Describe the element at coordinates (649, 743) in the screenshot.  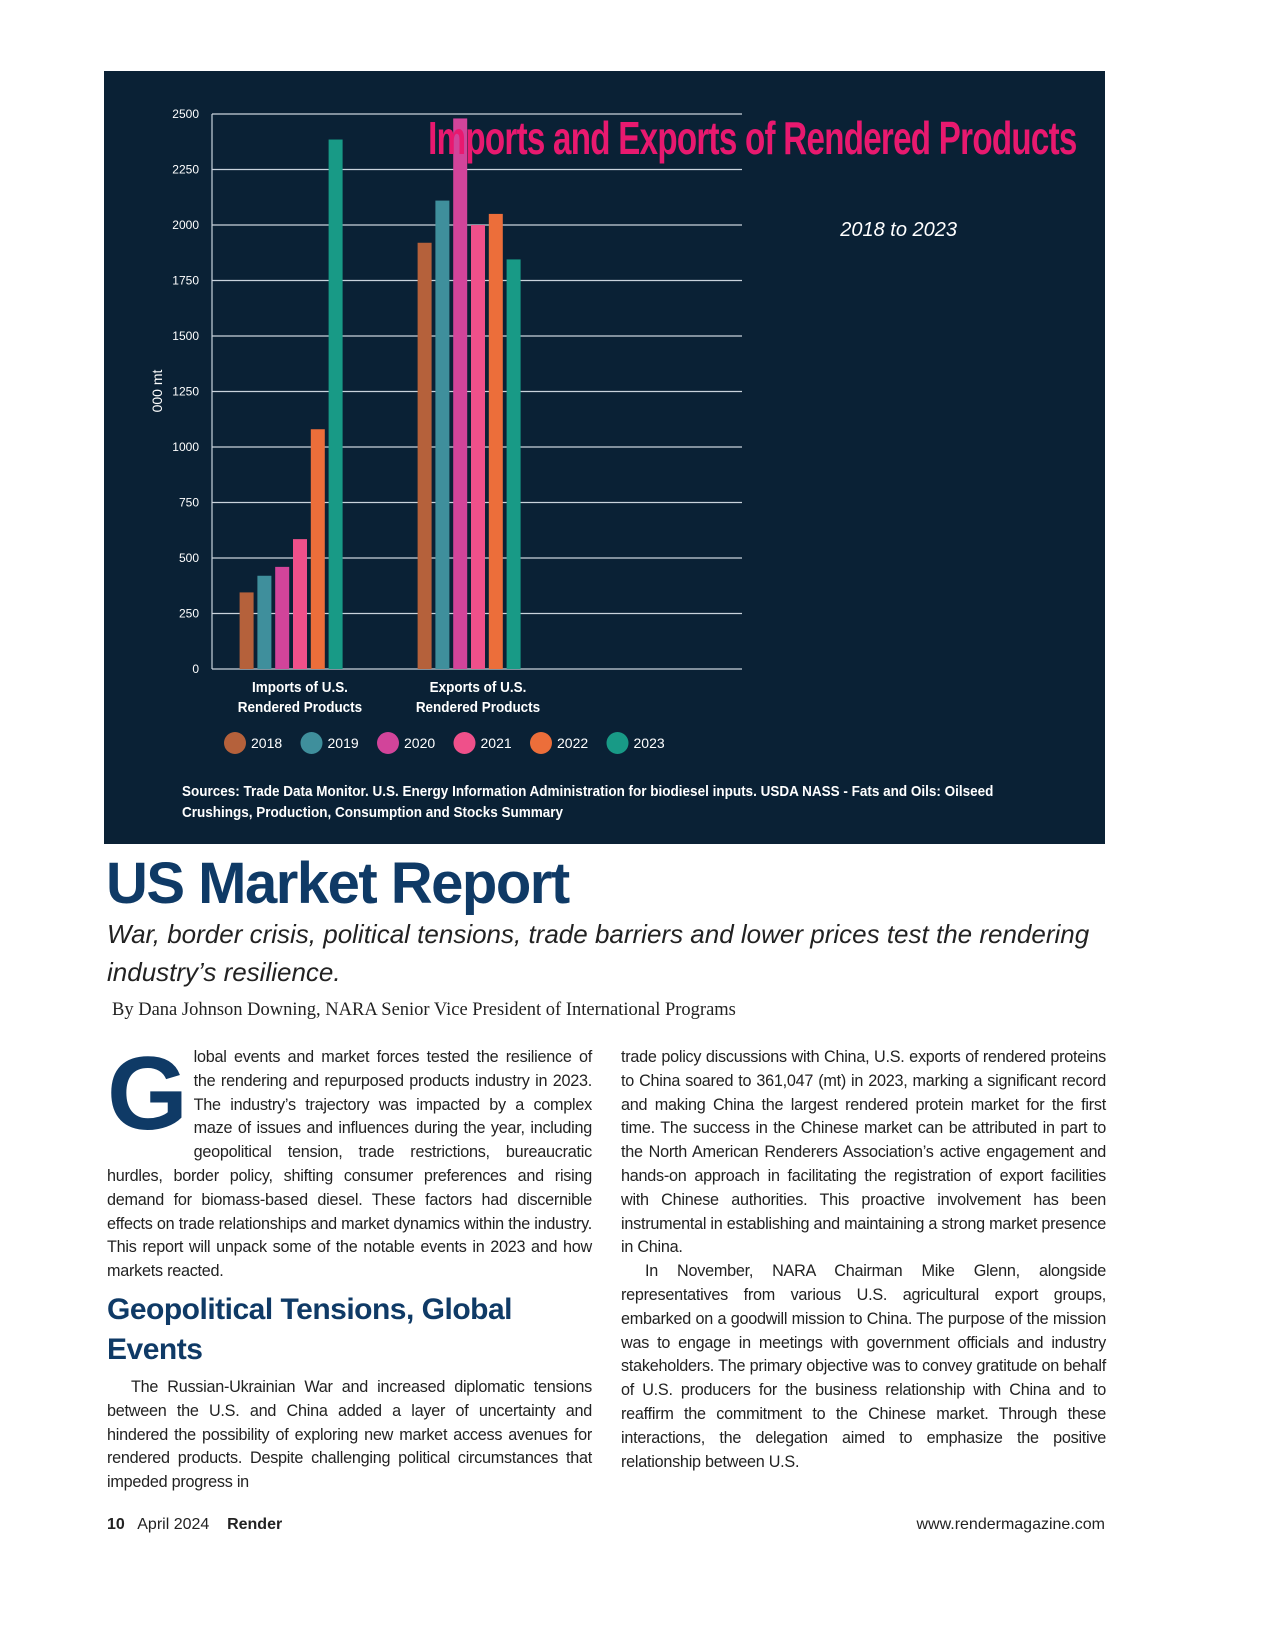
I see `legend-label: 2023` at that location.